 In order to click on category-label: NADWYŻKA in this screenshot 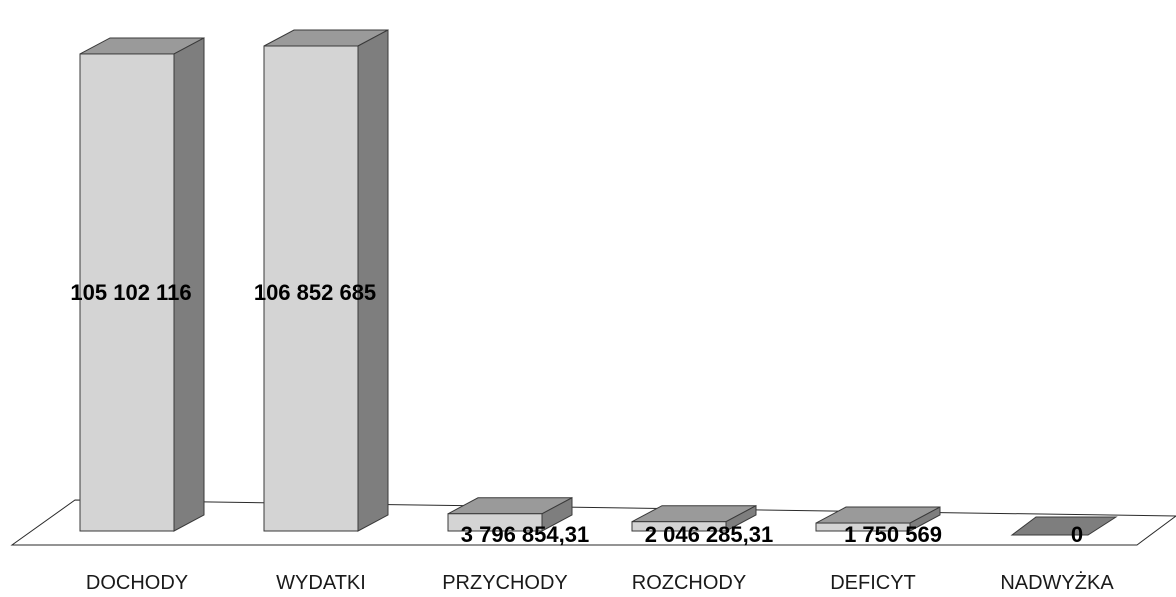, I will do `click(1057, 582)`.